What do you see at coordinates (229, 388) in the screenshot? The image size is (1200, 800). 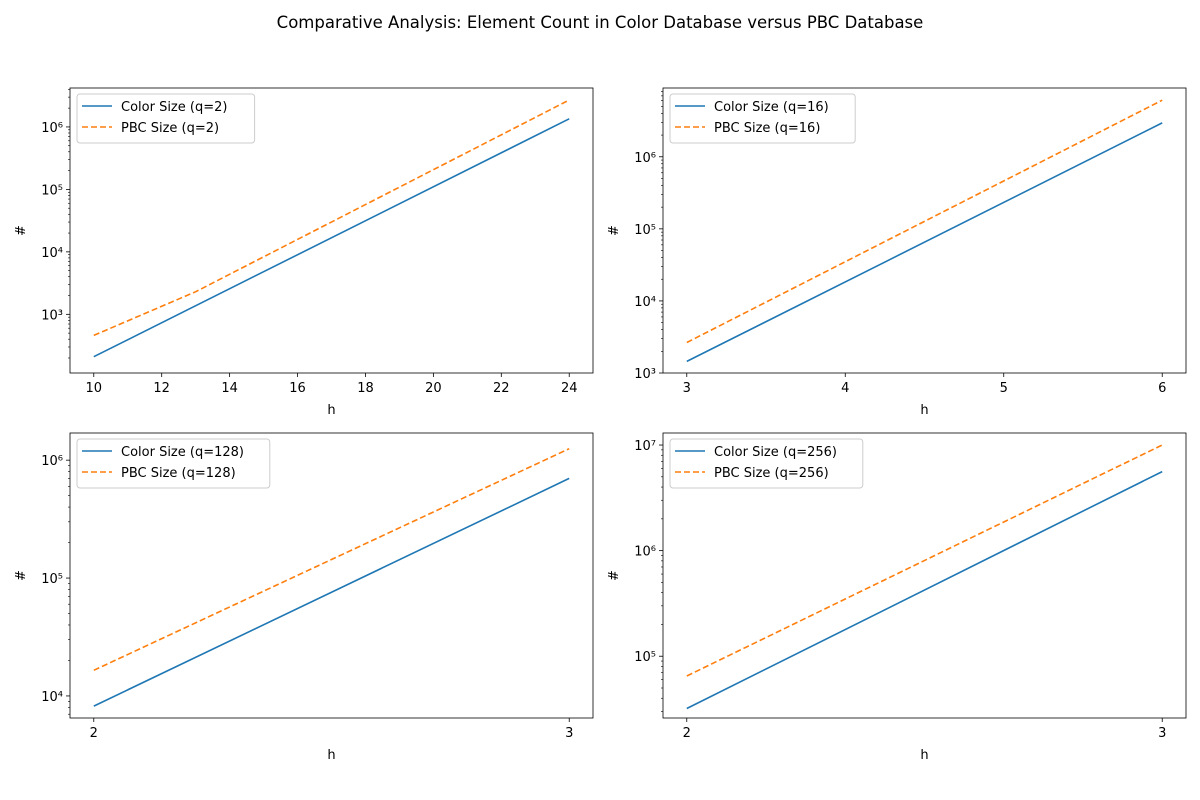 I see `x-tick-label: 14` at bounding box center [229, 388].